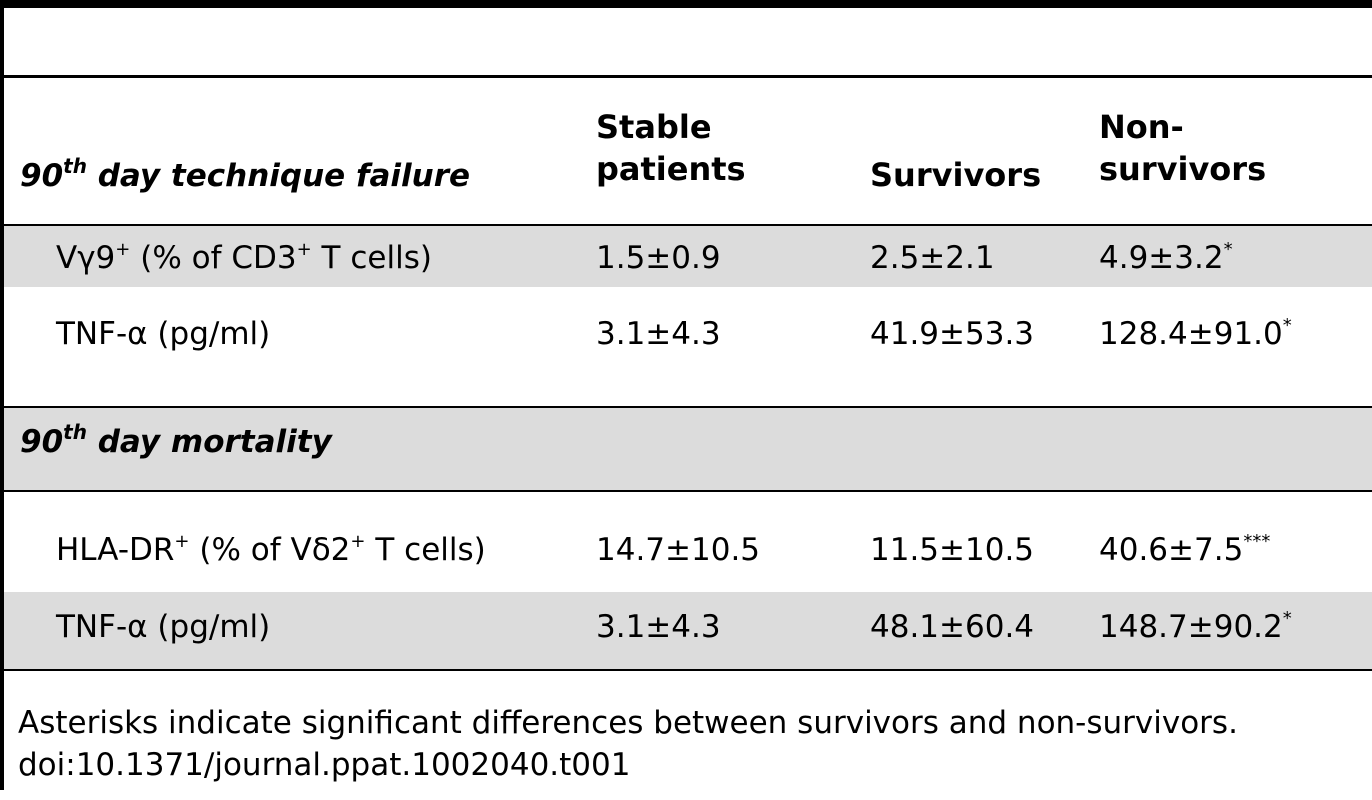 This screenshot has height=800, width=1372. I want to click on cell-non-survivors: 4.9±3.2*, so click(1166, 257).